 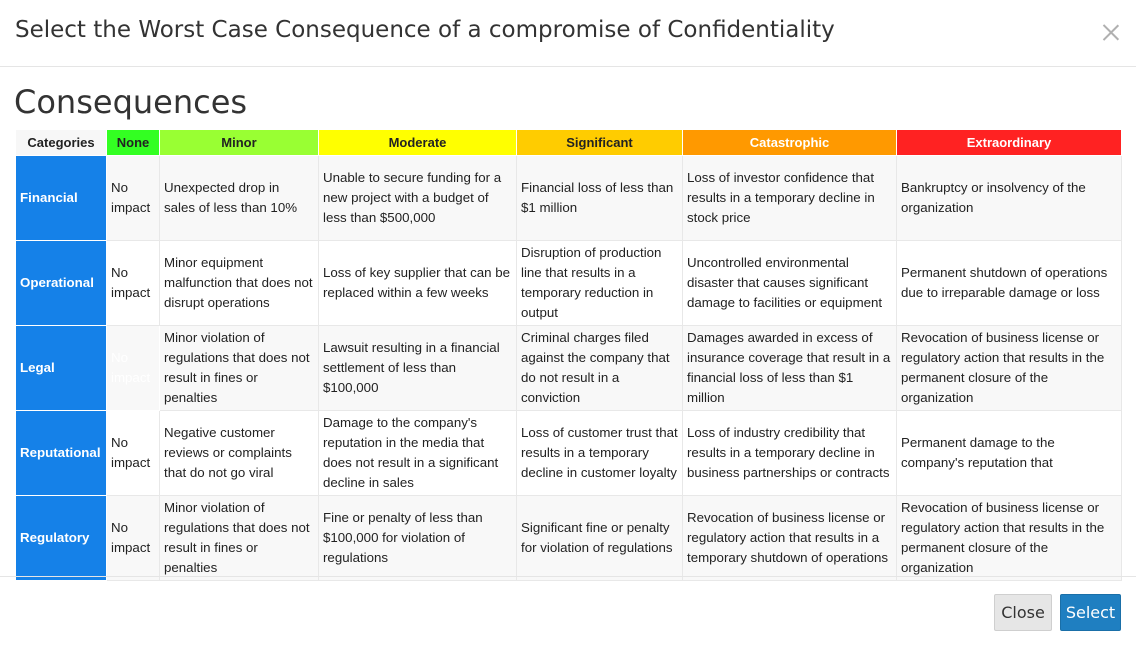 I want to click on category-legal: Legal, so click(x=61, y=368).